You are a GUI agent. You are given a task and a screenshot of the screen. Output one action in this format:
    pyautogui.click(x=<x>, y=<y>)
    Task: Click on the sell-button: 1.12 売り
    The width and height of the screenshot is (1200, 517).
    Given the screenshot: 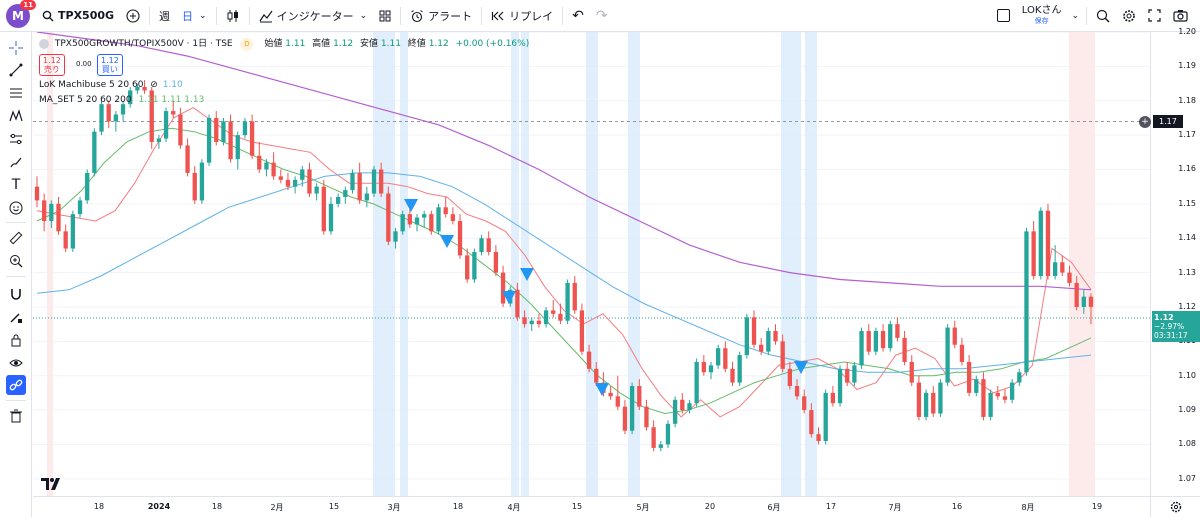 What is the action you would take?
    pyautogui.click(x=52, y=65)
    